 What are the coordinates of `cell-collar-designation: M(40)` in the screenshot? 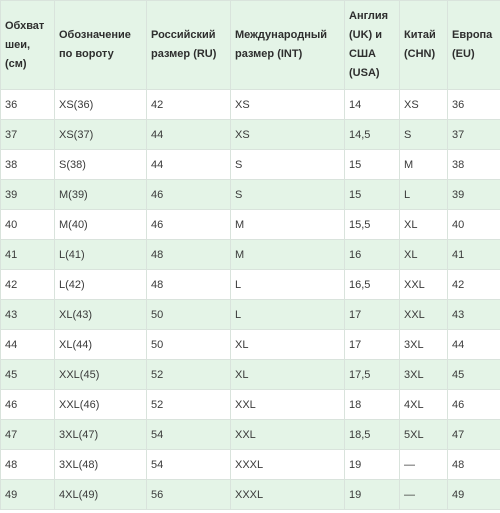 It's located at (100, 224).